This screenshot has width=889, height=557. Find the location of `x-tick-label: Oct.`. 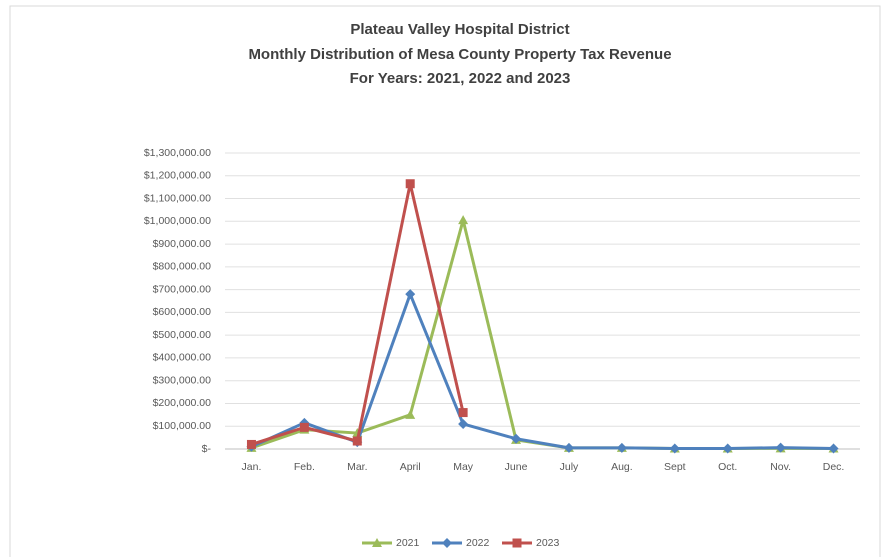

x-tick-label: Oct. is located at coordinates (727, 467).